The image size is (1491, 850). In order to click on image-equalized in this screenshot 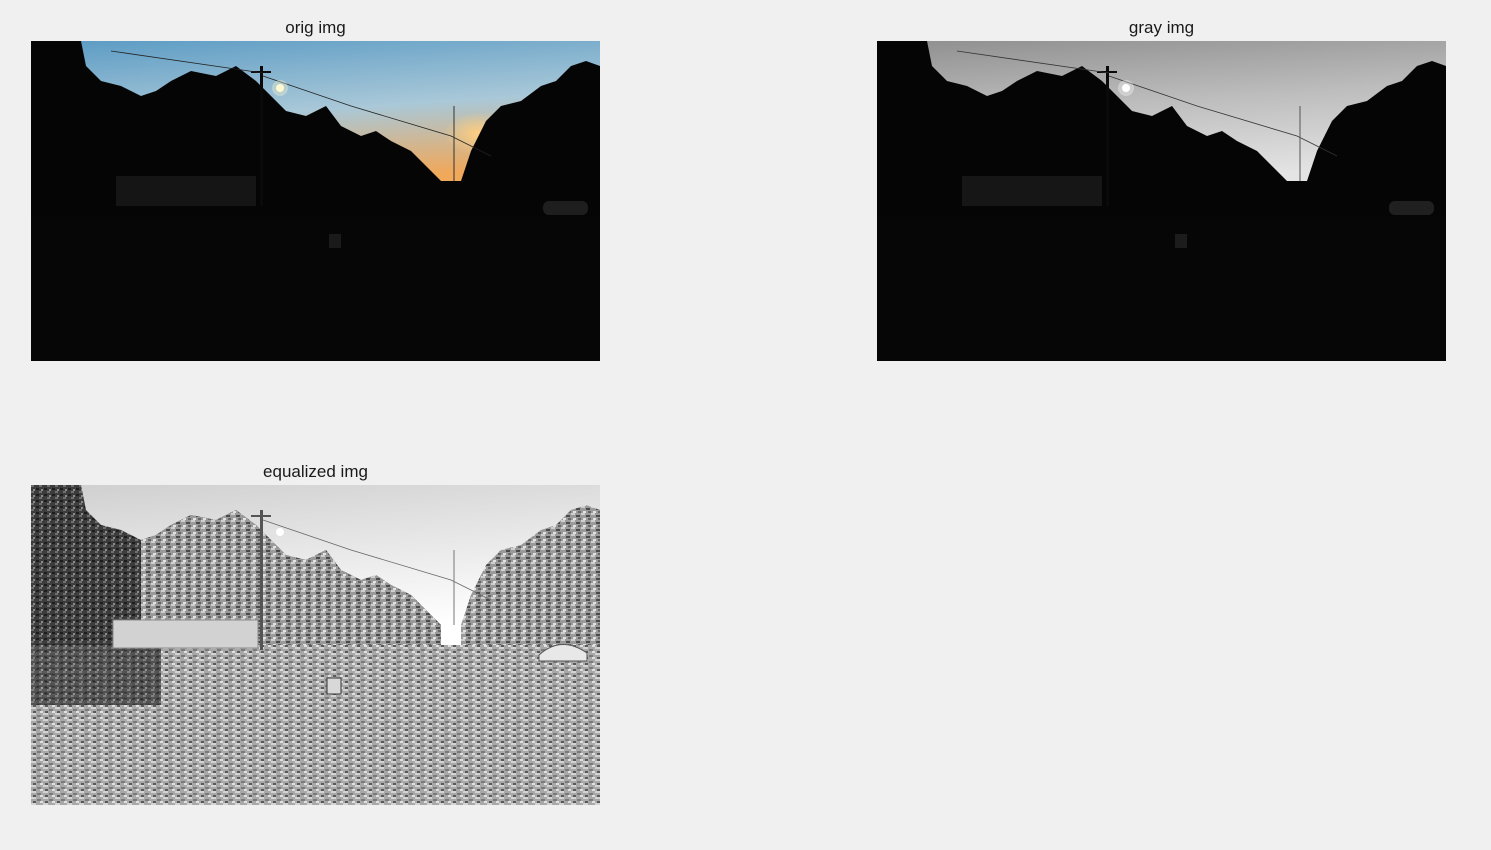, I will do `click(315, 645)`.